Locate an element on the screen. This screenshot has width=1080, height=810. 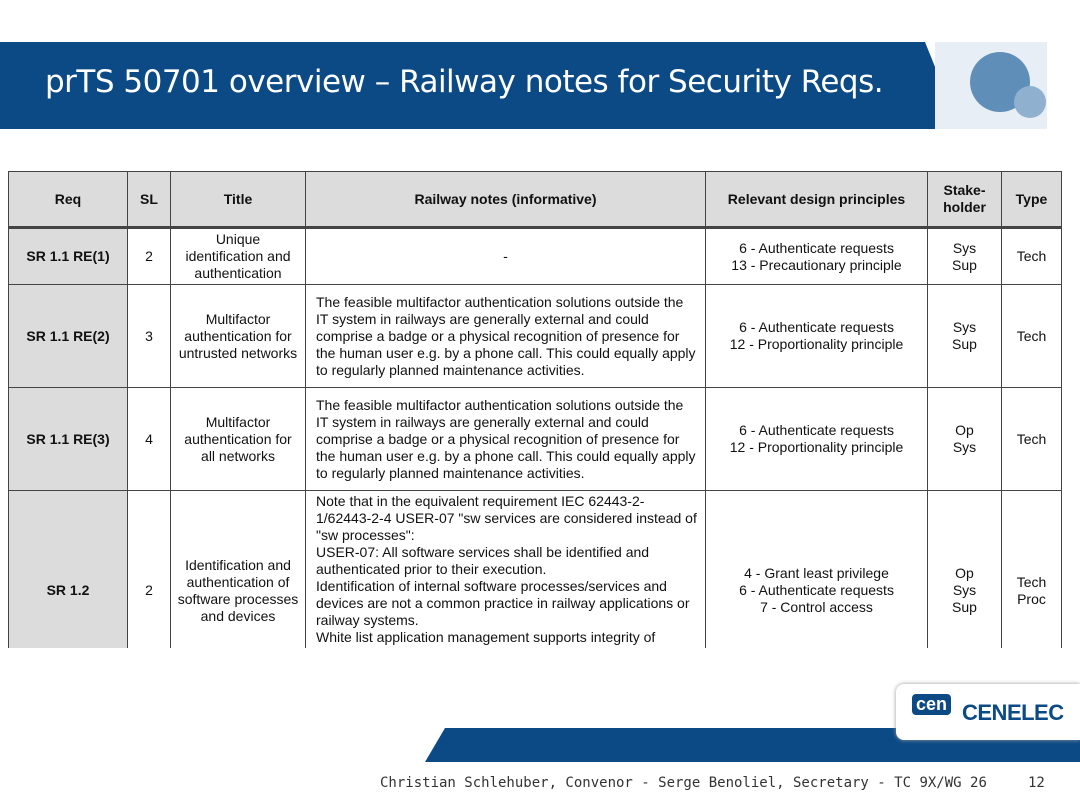
column-header: Type is located at coordinates (1031, 200).